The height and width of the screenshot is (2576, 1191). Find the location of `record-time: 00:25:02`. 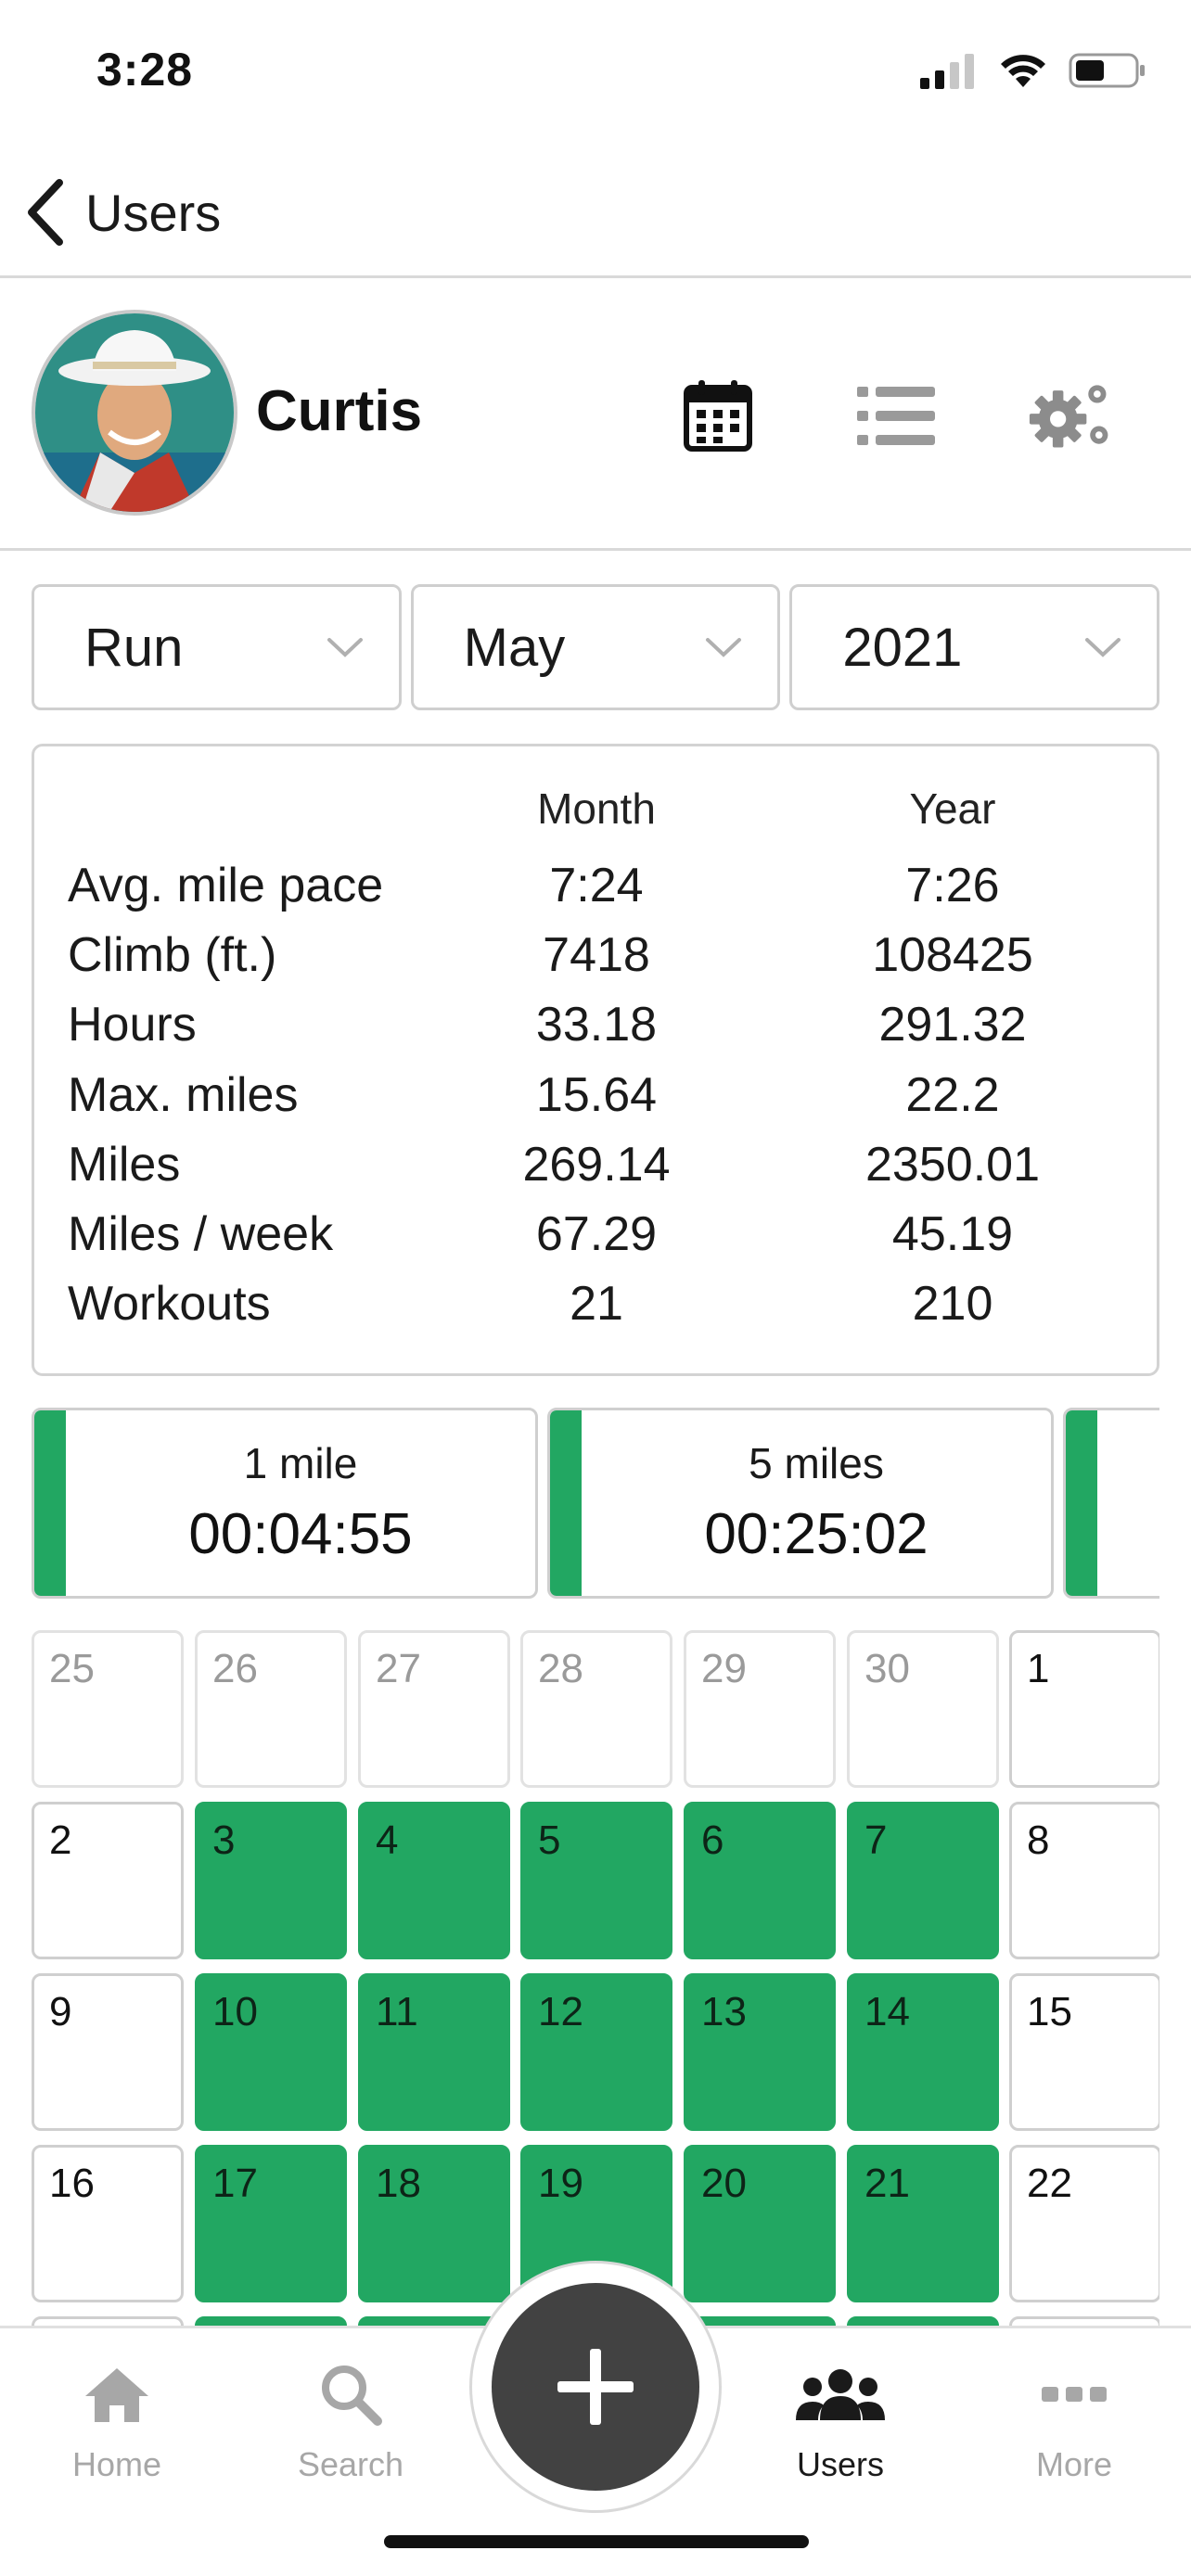

record-time: 00:25:02 is located at coordinates (816, 1534).